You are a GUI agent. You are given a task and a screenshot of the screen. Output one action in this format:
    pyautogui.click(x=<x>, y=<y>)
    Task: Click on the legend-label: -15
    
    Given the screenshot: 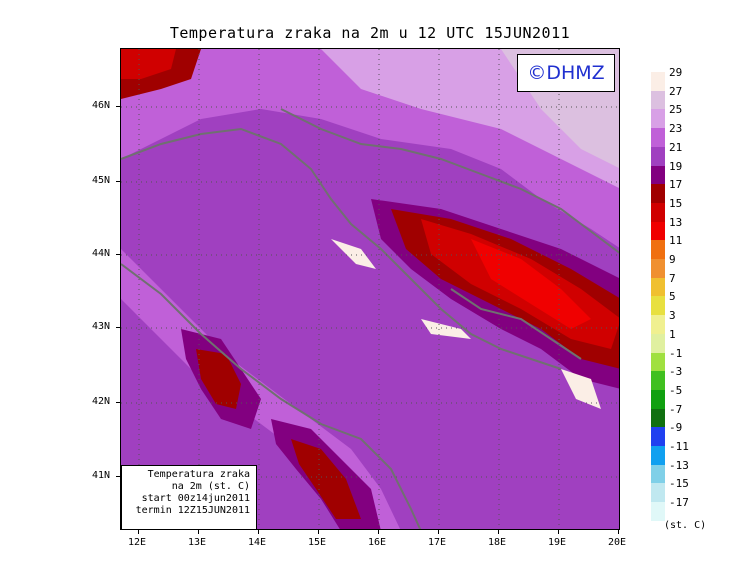 What is the action you would take?
    pyautogui.click(x=679, y=484)
    